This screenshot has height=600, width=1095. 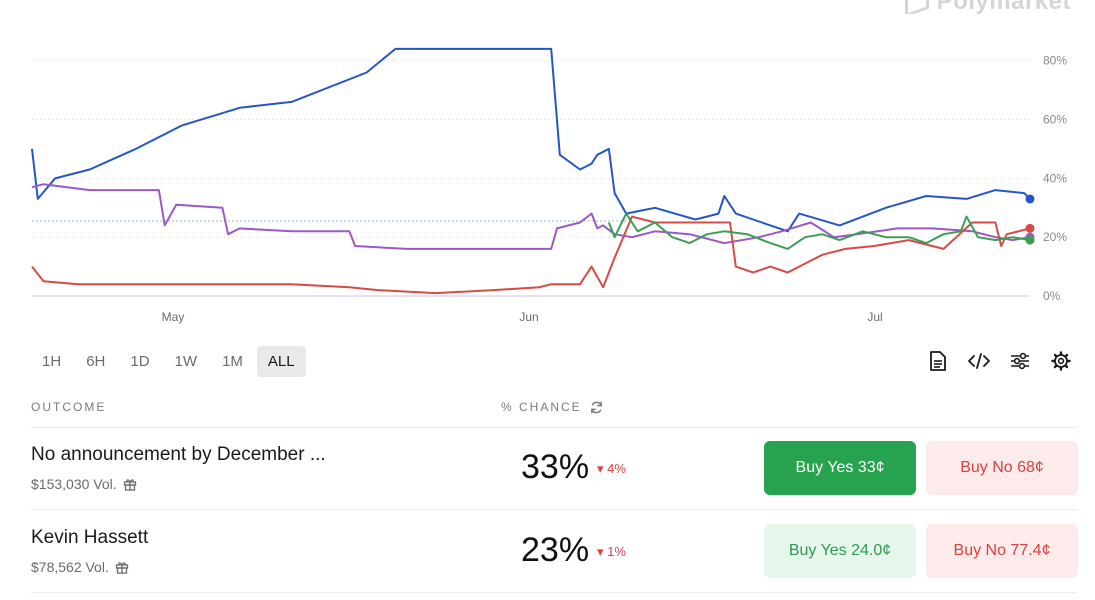 I want to click on x-tick-label: Jul, so click(x=874, y=317).